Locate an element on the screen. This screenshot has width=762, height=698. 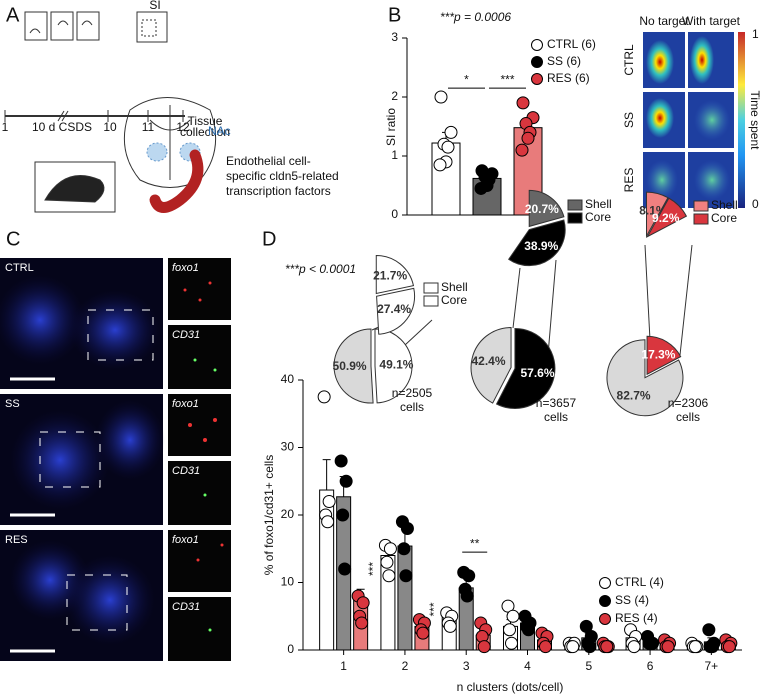
pie-caption: n=2505 is located at coordinates (412, 393).